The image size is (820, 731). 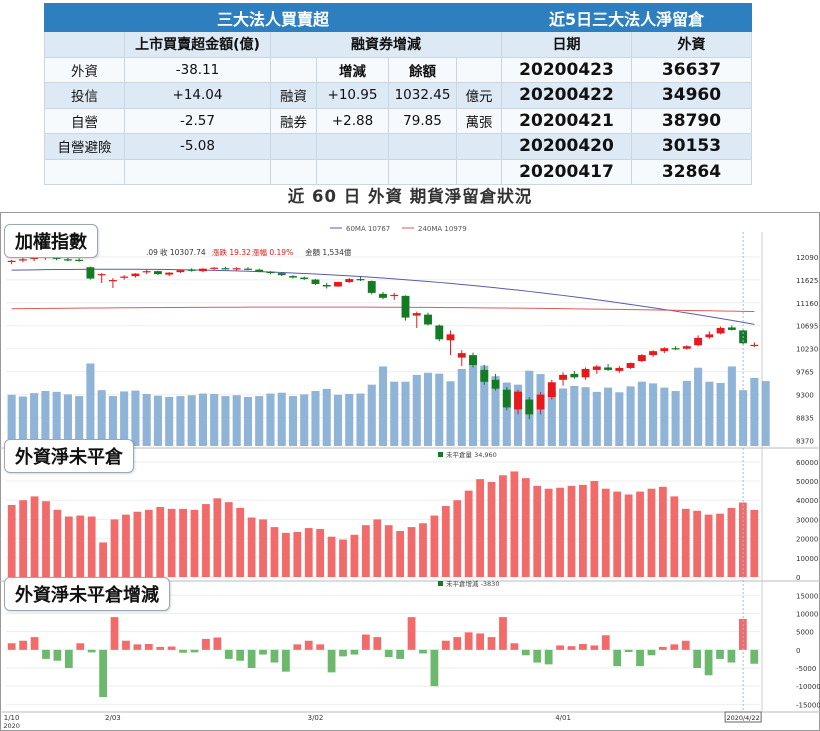 I want to click on panel-label-open-interest: 外資淨未平倉, so click(x=69, y=456).